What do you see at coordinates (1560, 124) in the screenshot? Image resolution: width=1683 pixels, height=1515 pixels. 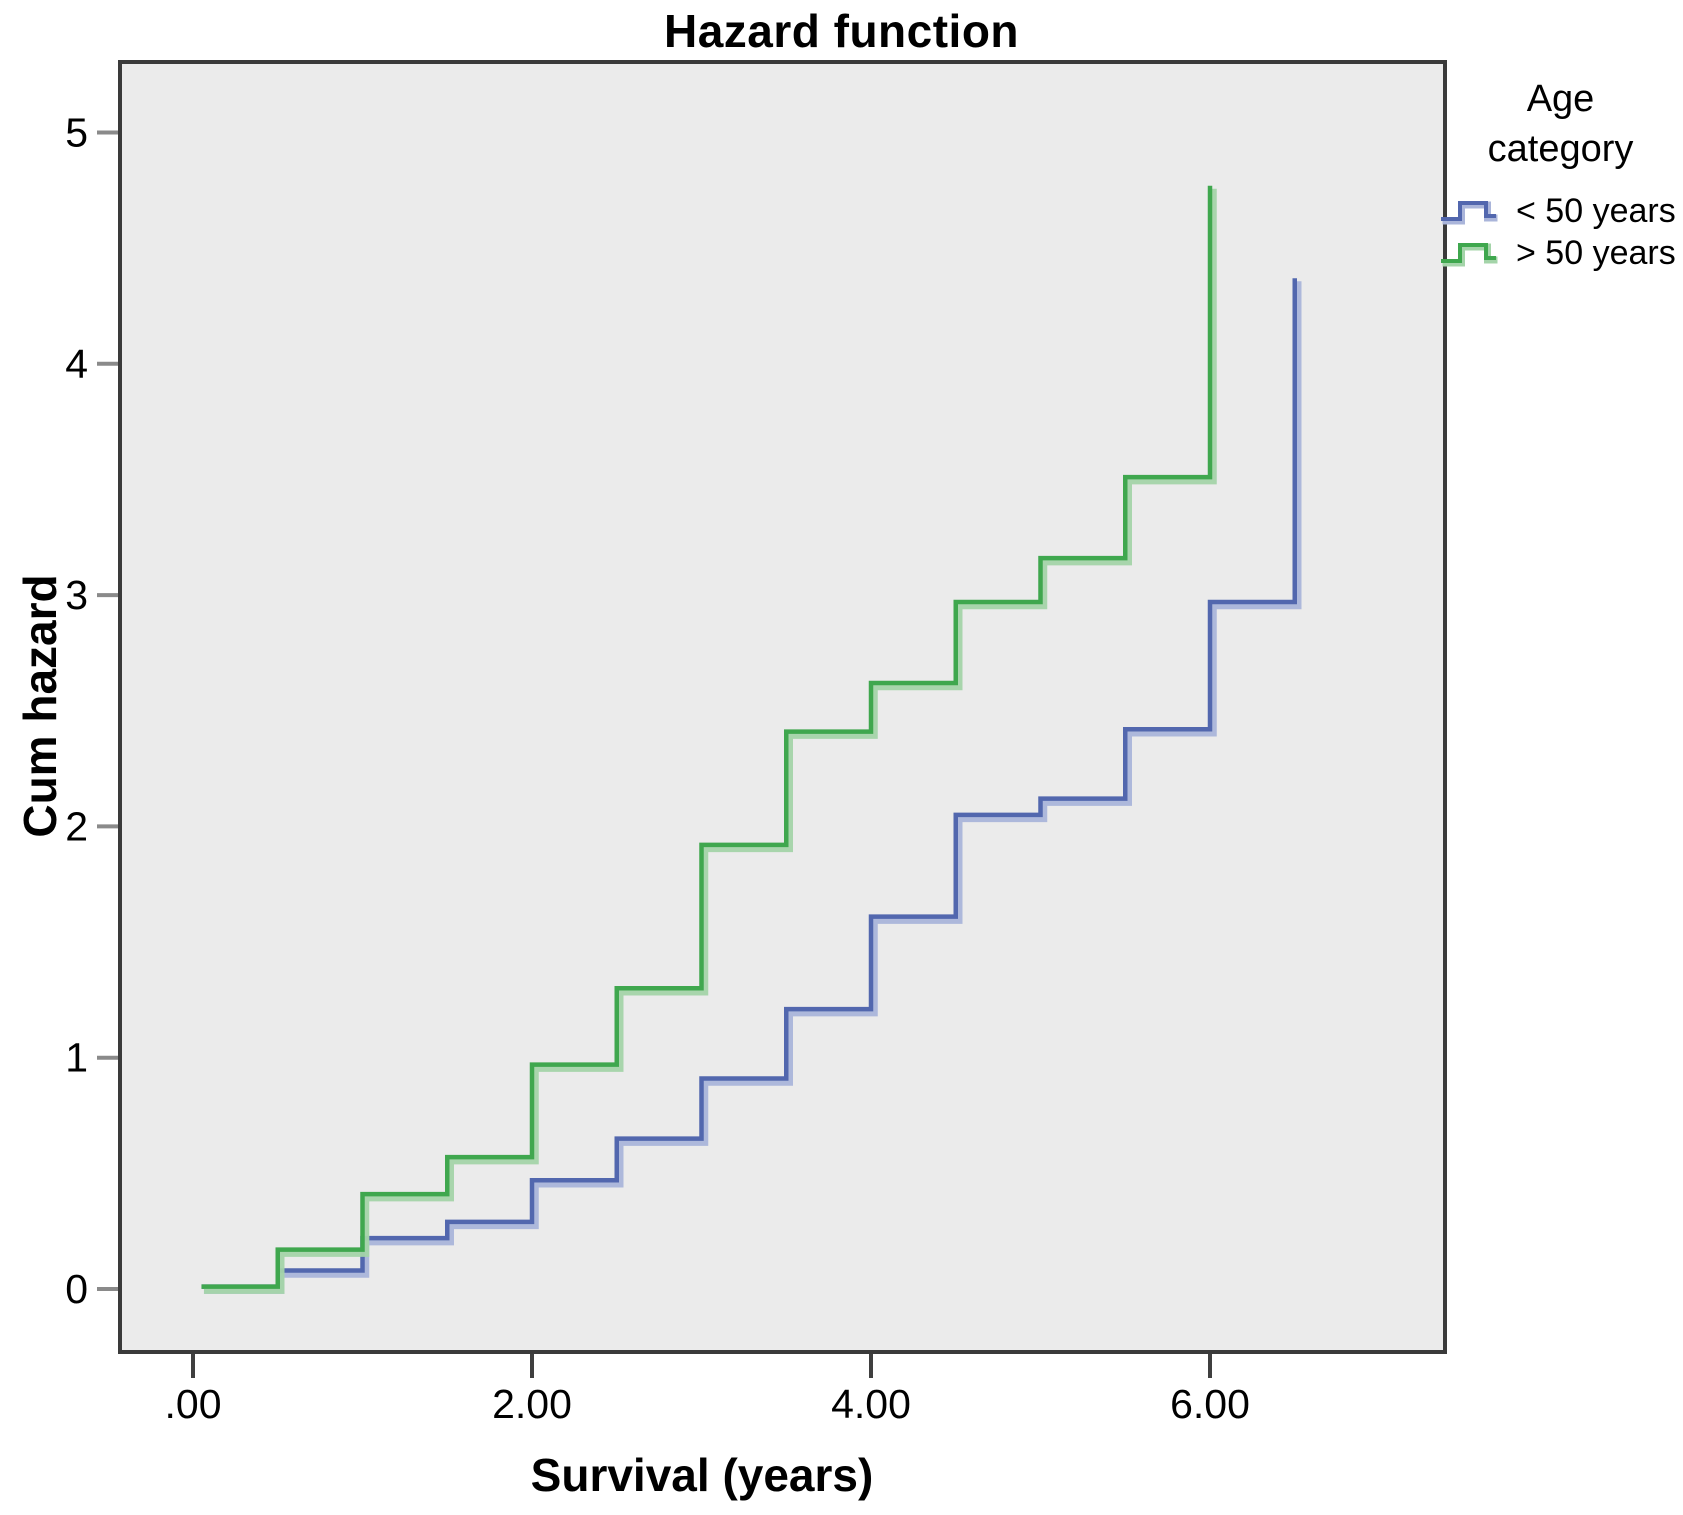 I see `legend-title: Age category` at bounding box center [1560, 124].